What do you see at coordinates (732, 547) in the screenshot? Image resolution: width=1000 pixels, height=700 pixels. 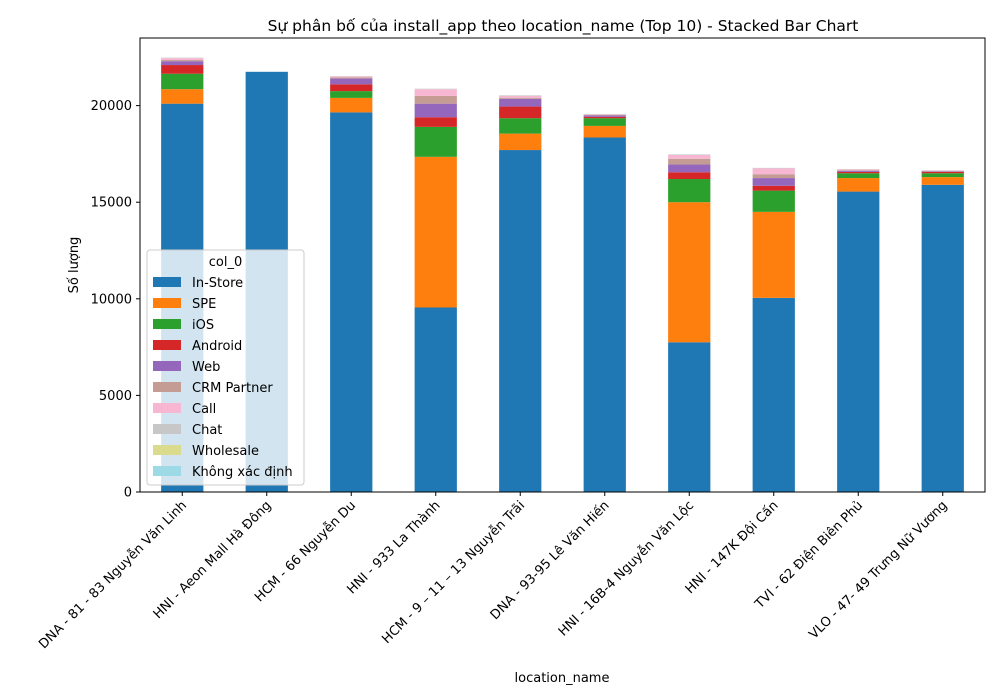 I see `x-tick-label-8: HNI - 147K Đội Cấn` at bounding box center [732, 547].